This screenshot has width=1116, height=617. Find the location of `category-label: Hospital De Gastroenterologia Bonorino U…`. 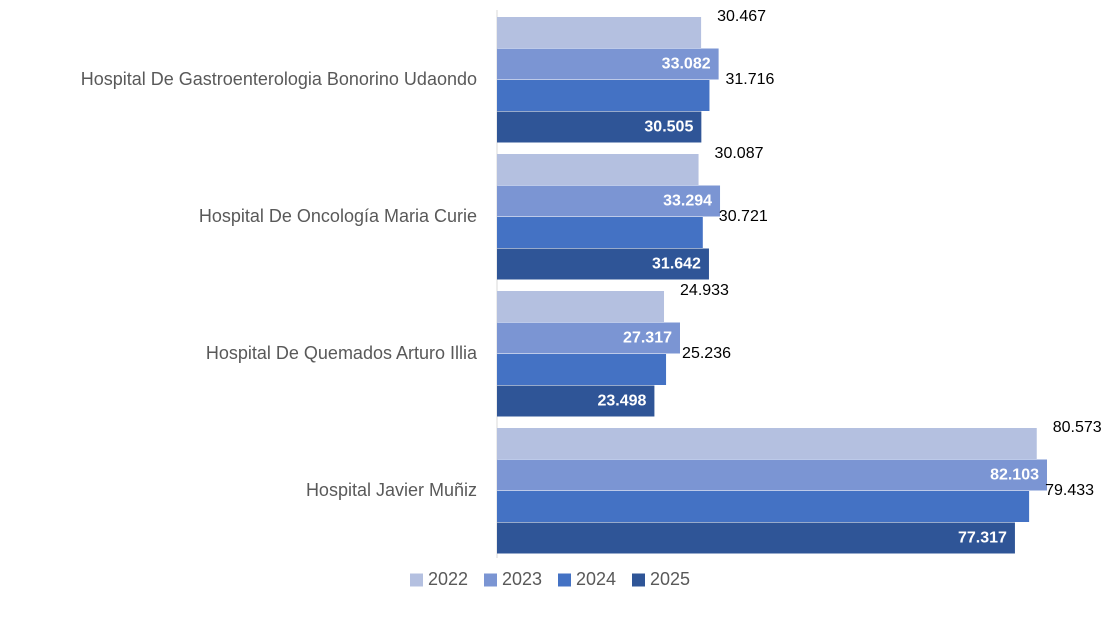

category-label: Hospital De Gastroenterologia Bonorino U… is located at coordinates (279, 79).